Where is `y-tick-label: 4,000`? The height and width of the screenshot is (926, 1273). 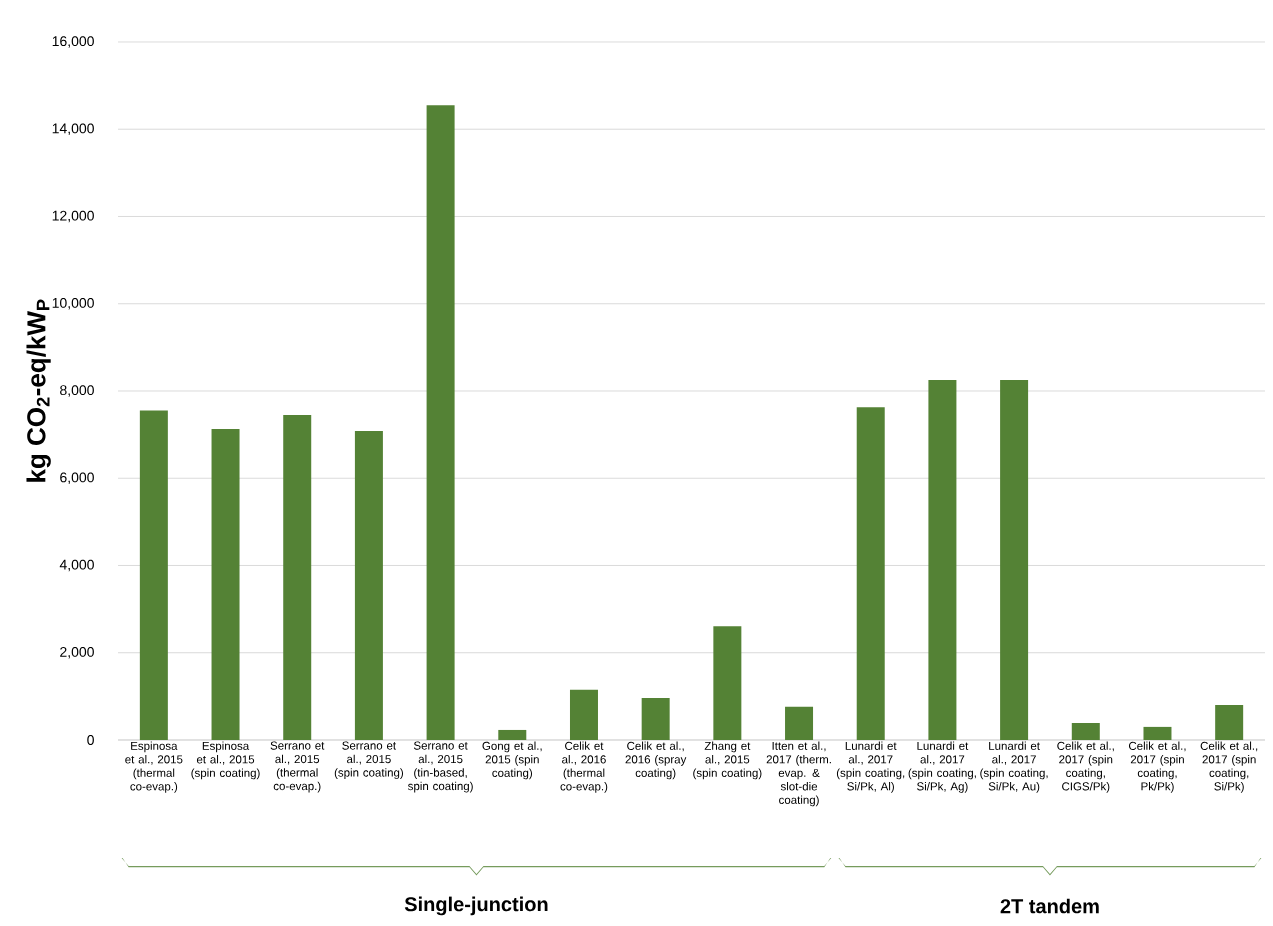 y-tick-label: 4,000 is located at coordinates (76, 565).